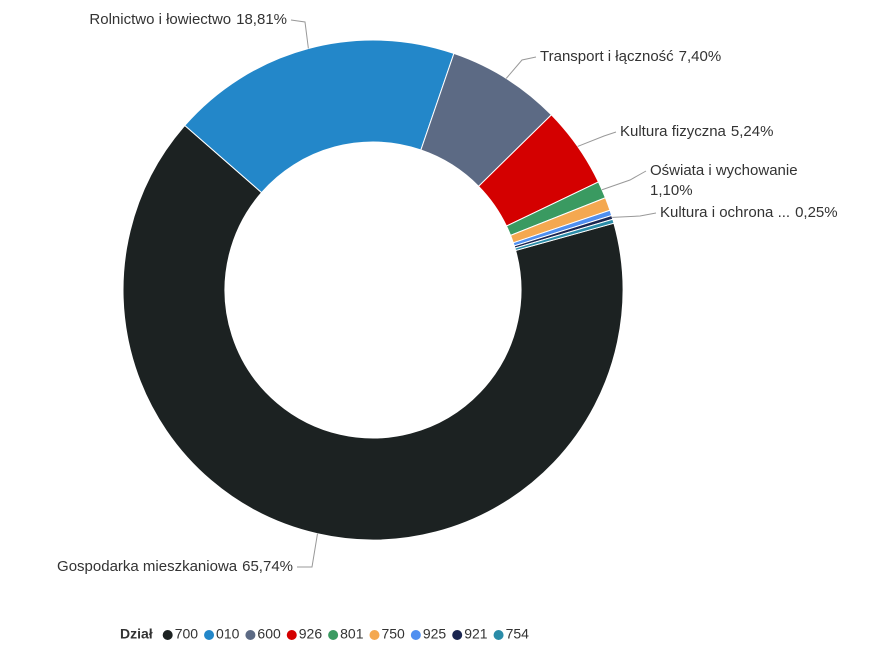 Image resolution: width=876 pixels, height=645 pixels. Describe the element at coordinates (673, 131) in the screenshot. I see `label-name: Kultura fizyczna` at that location.